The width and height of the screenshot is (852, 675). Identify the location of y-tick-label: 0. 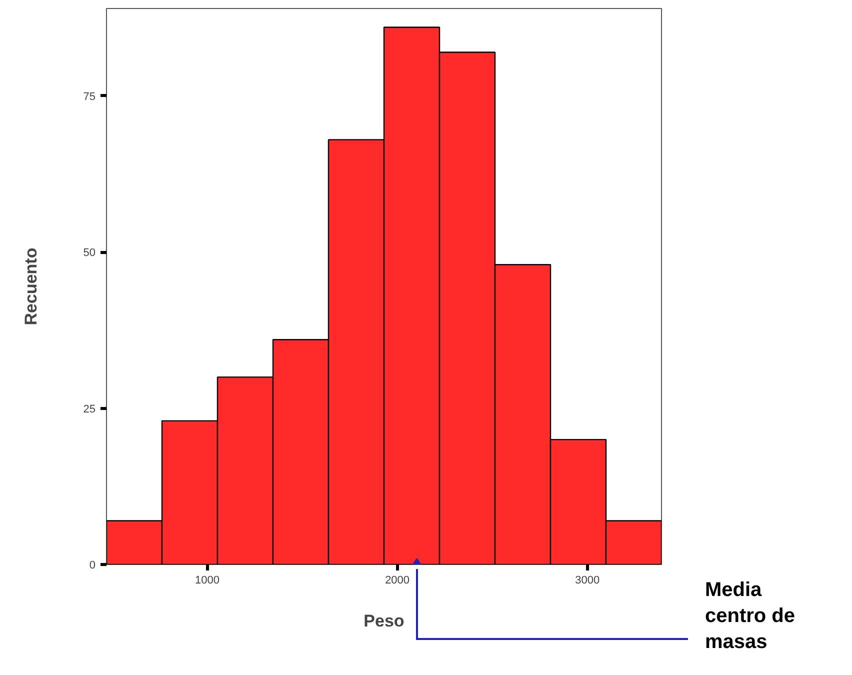
(92, 566).